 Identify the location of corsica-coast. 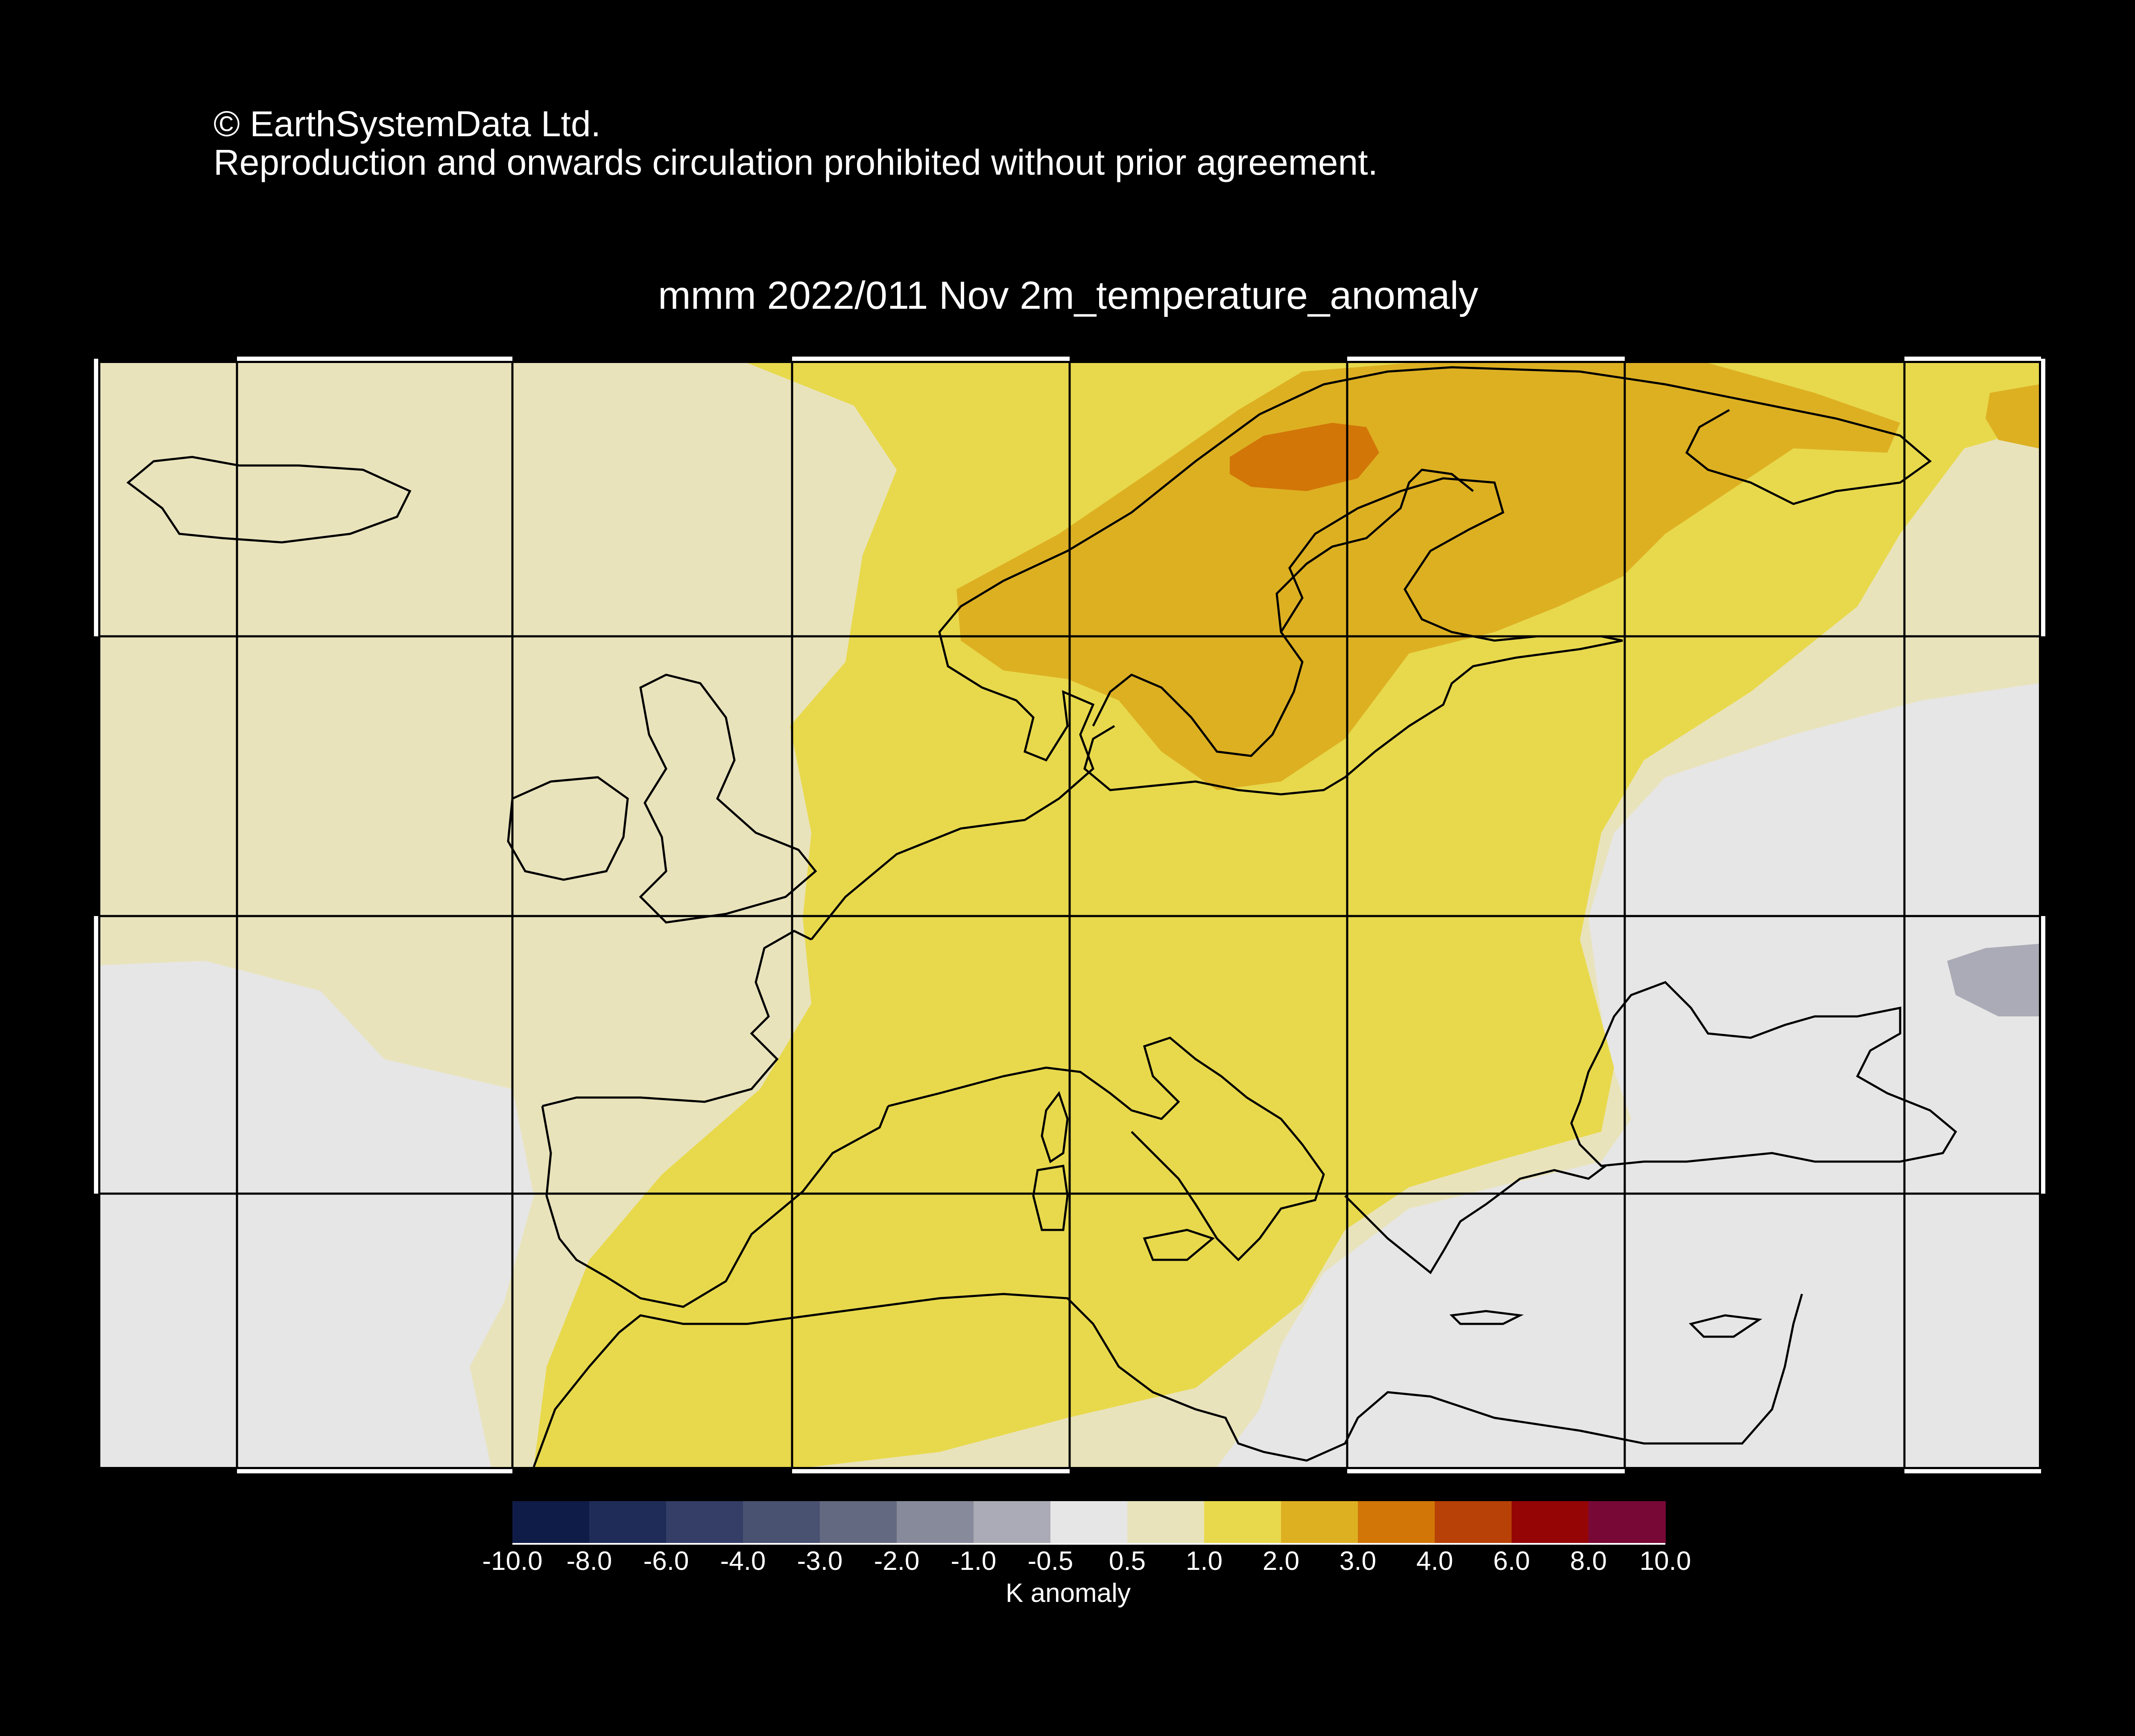
(1055, 1127).